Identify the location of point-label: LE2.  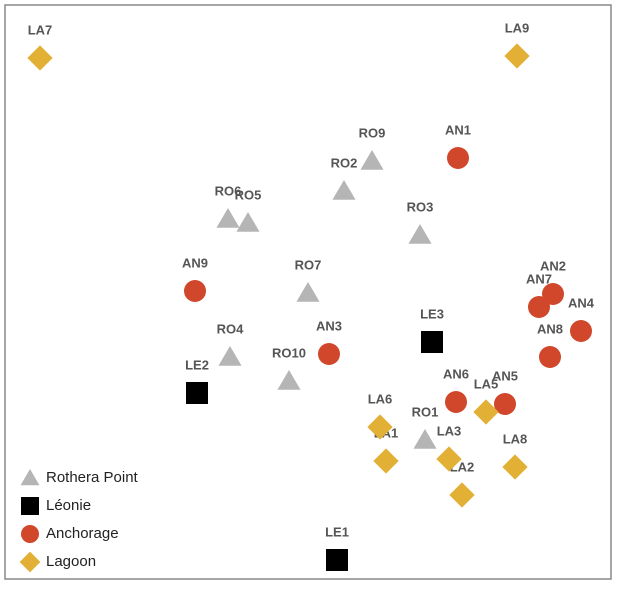
(197, 364).